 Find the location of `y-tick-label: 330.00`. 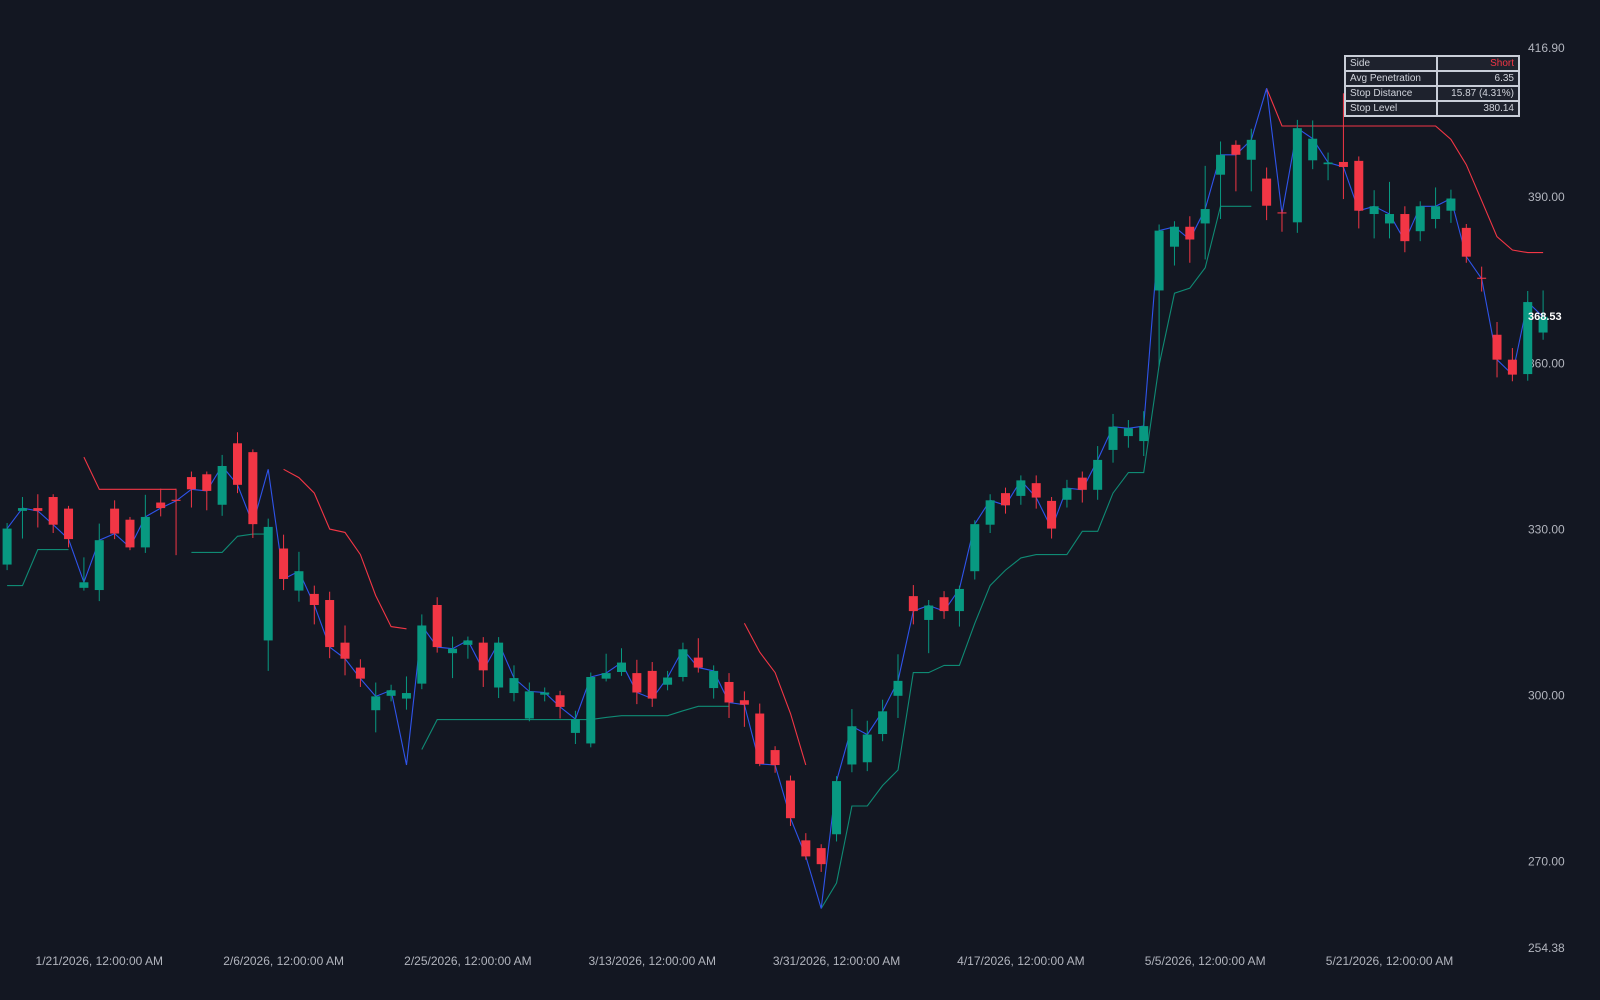

y-tick-label: 330.00 is located at coordinates (1546, 529).